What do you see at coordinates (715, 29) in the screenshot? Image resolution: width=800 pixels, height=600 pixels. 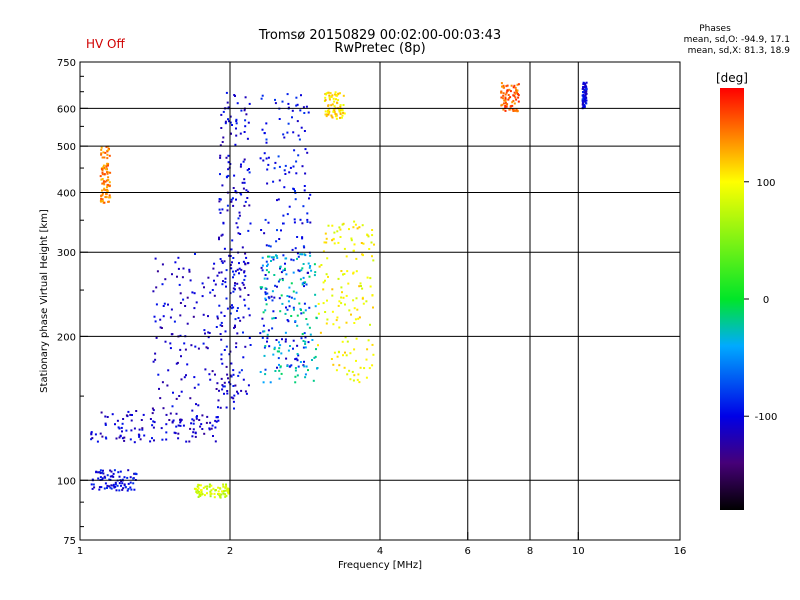 I see `phase-stats-title: Phases` at bounding box center [715, 29].